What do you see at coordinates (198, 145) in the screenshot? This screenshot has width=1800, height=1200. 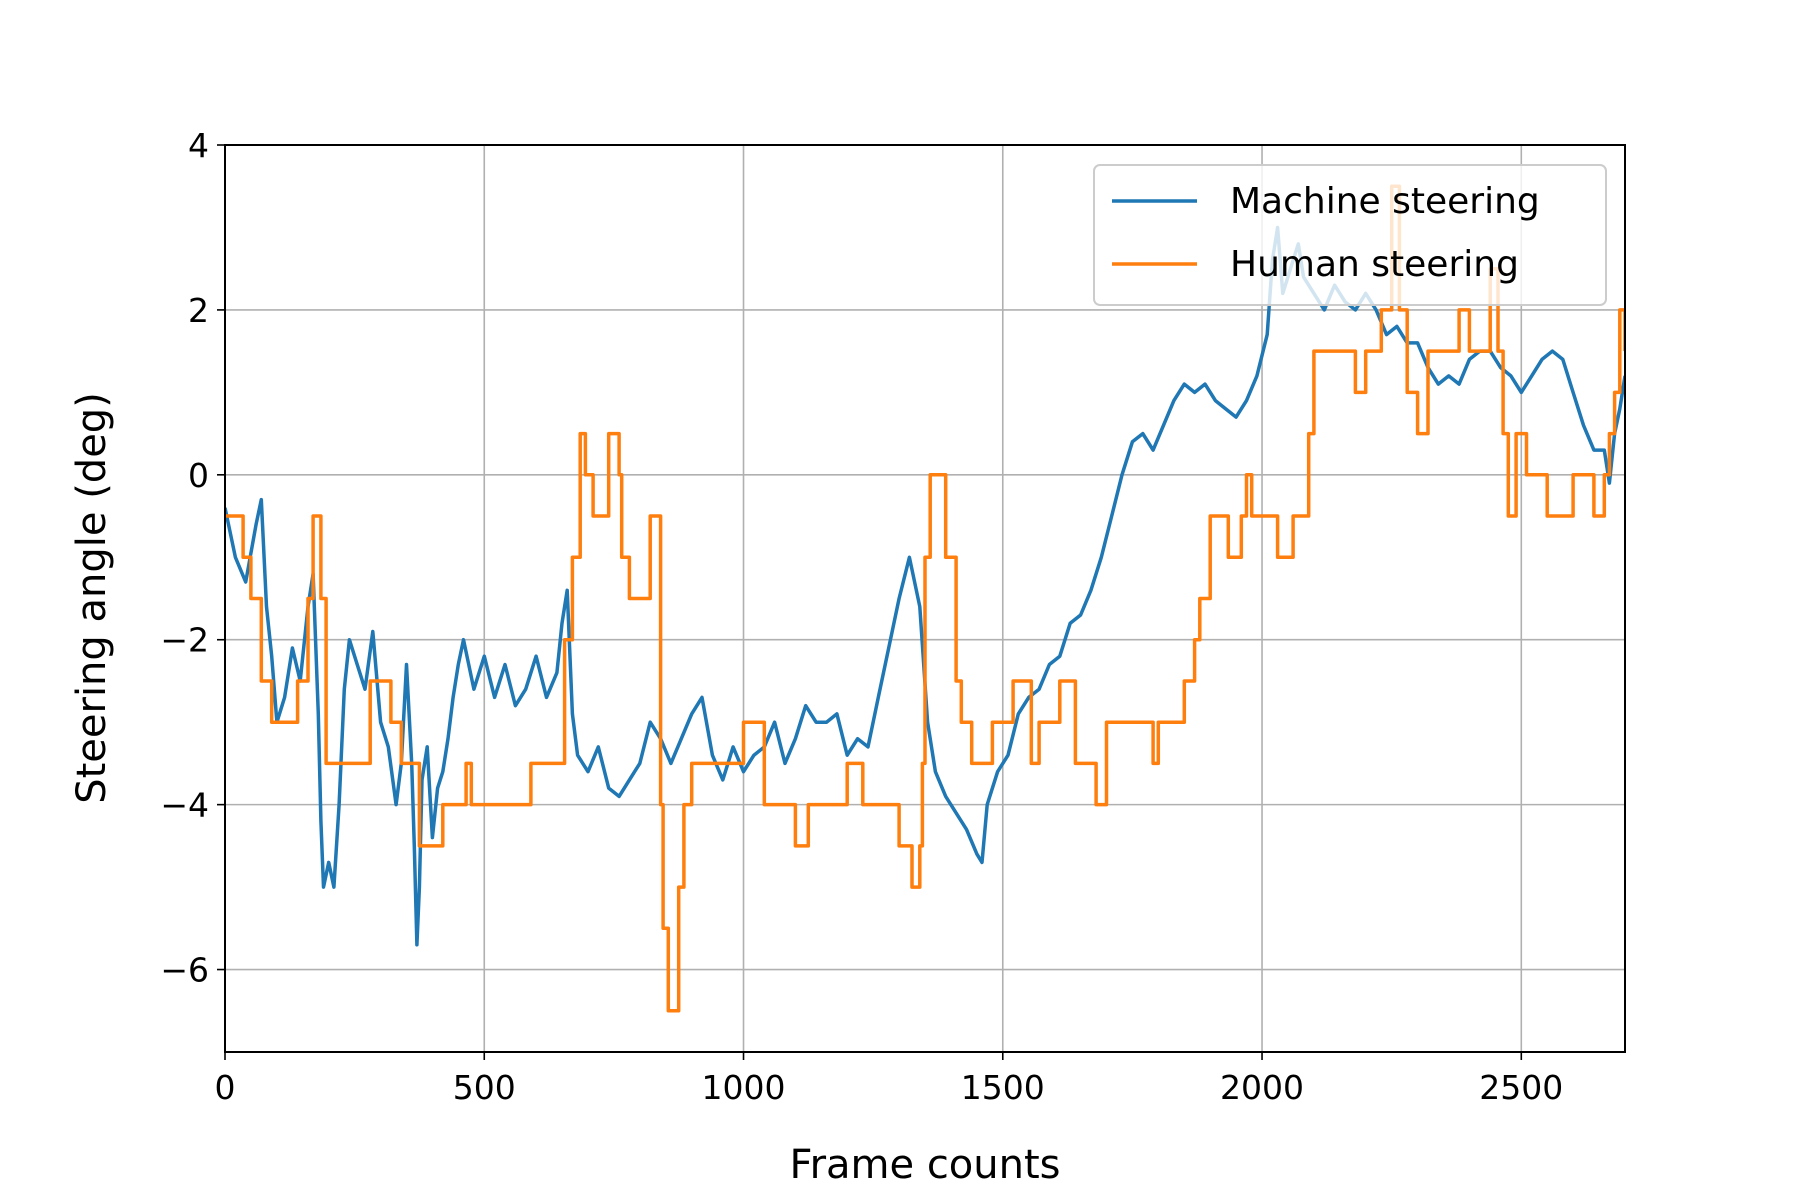 I see `y-tick-label: 4` at bounding box center [198, 145].